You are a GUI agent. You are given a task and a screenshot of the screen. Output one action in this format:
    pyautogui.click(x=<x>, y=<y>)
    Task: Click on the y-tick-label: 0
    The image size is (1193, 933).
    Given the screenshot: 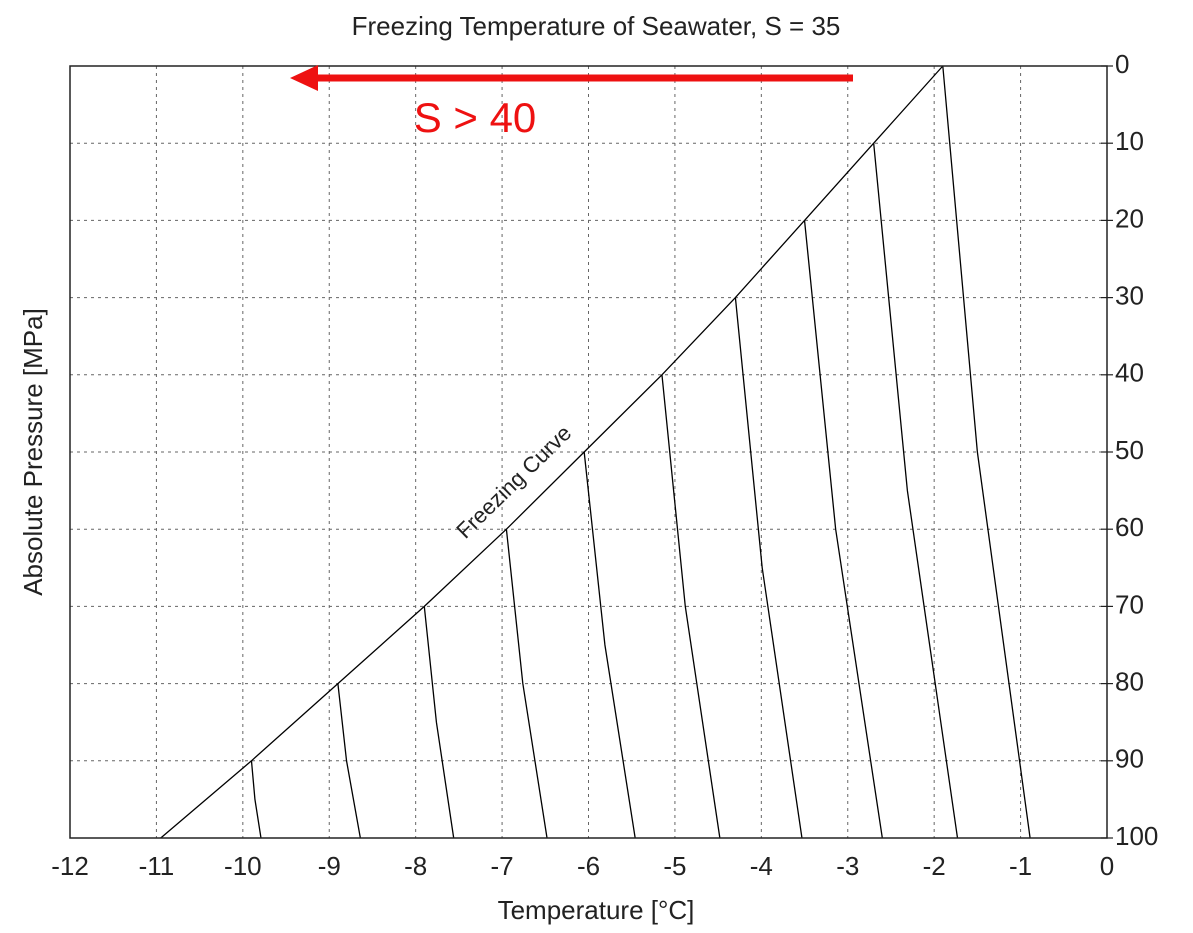 What is the action you would take?
    pyautogui.click(x=1122, y=64)
    